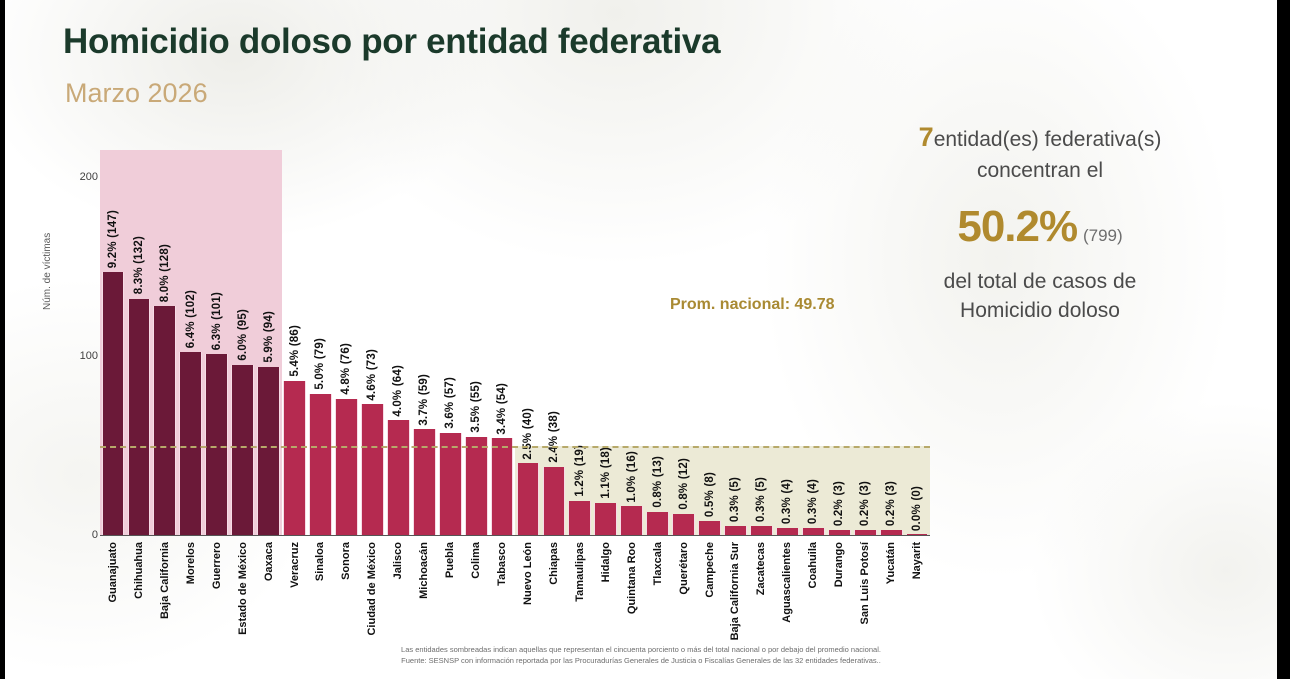  Describe the element at coordinates (606, 342) in the screenshot. I see `bar-item: 1.1% (18)` at that location.